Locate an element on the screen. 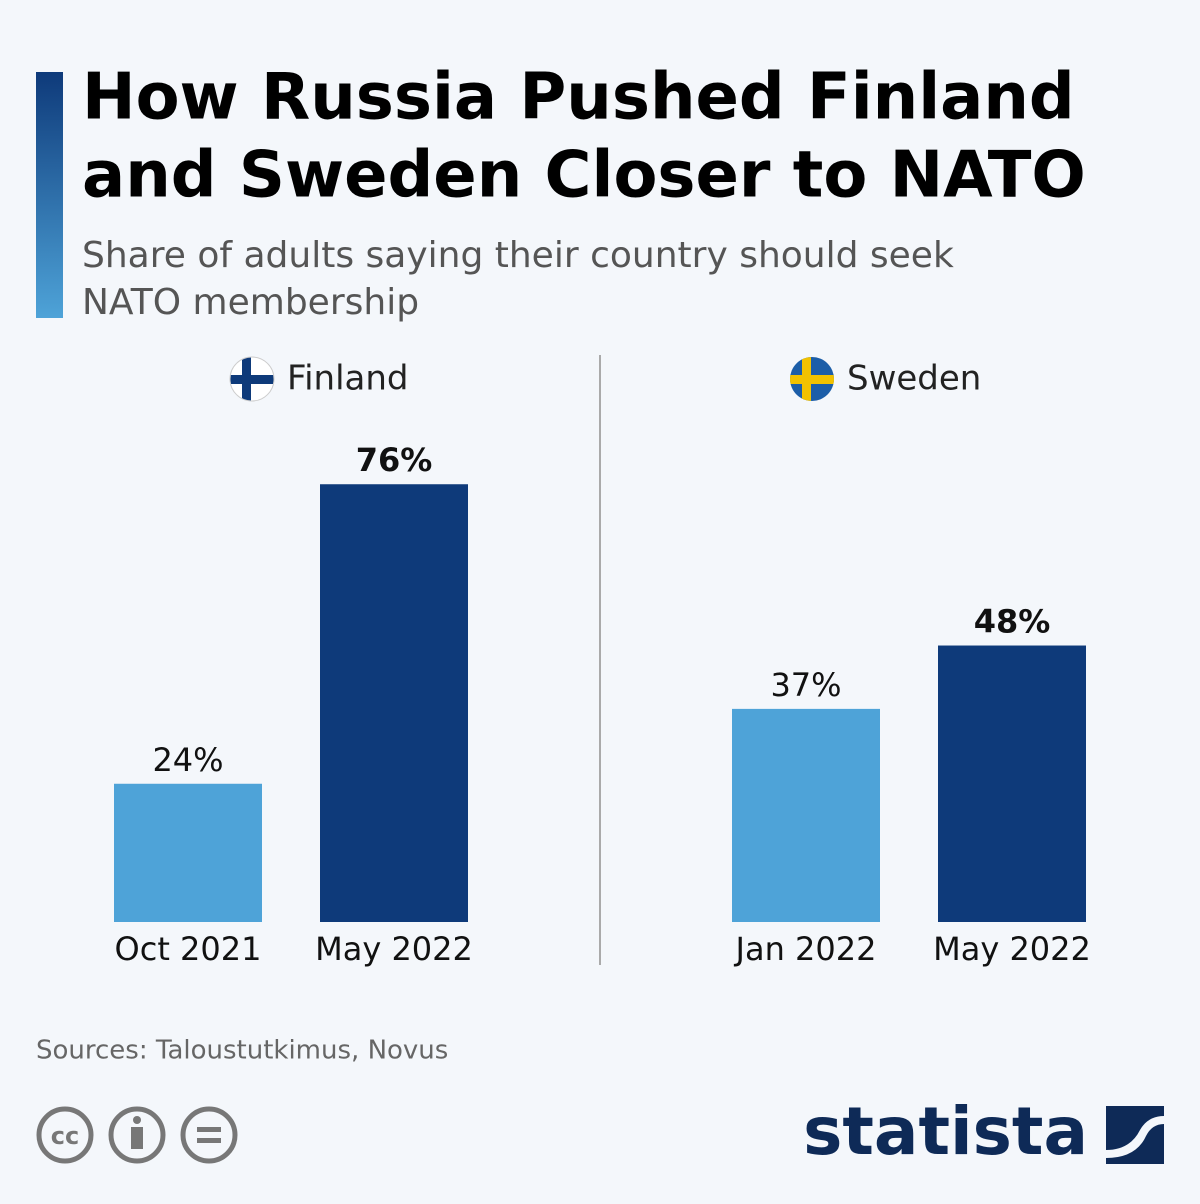 Image resolution: width=1200 pixels, height=1204 pixels. finland-flag is located at coordinates (252, 379).